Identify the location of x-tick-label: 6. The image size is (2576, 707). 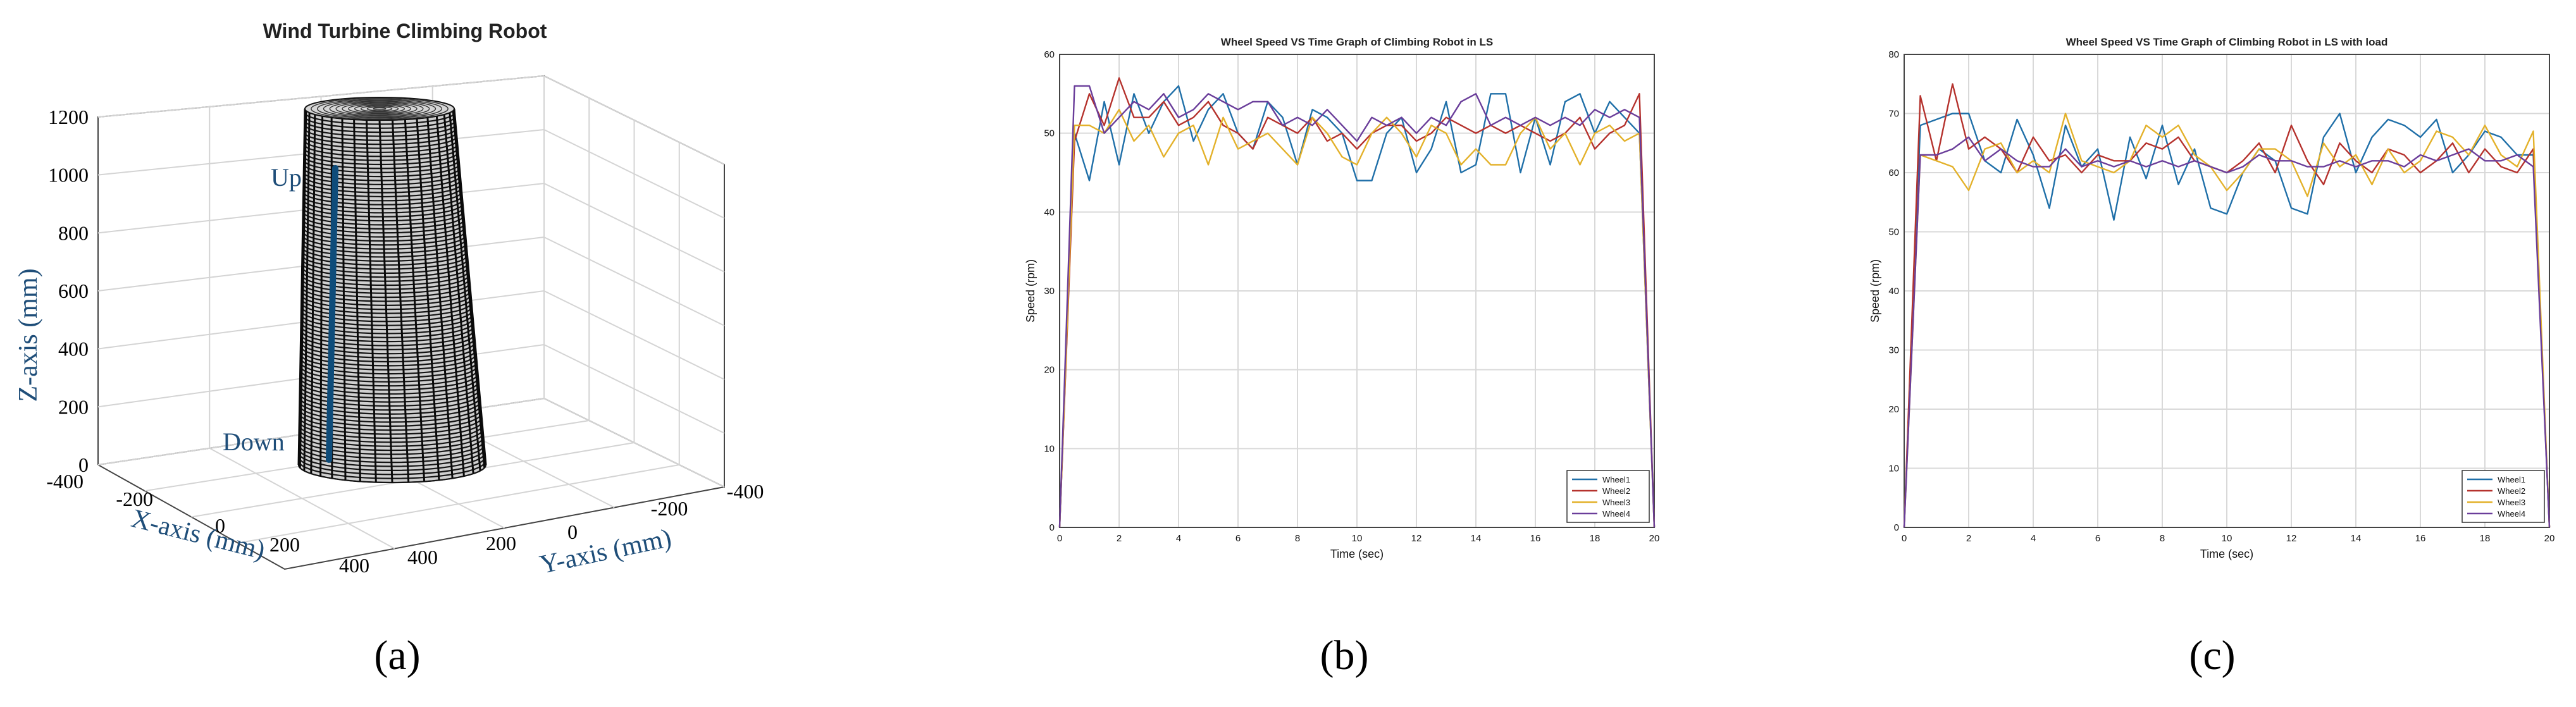
(2097, 538).